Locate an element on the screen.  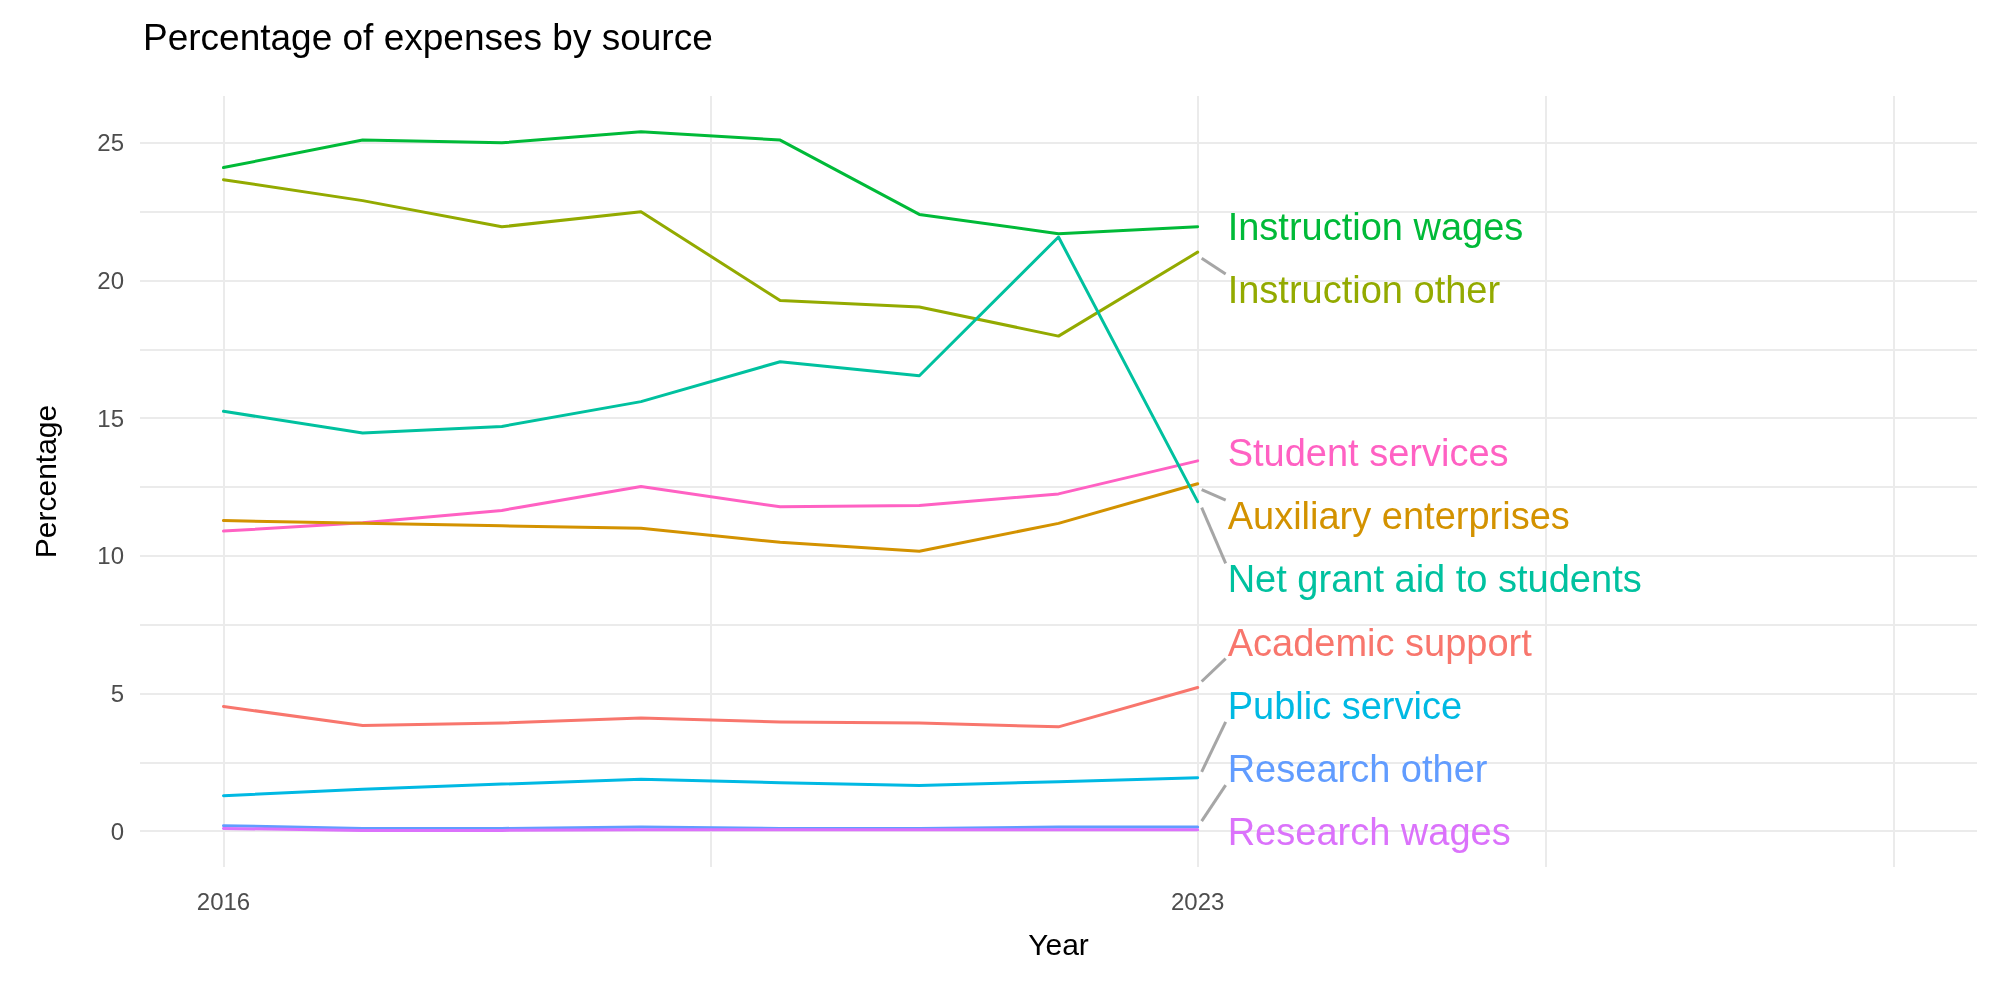
series-label: Academic support is located at coordinates (1380, 642).